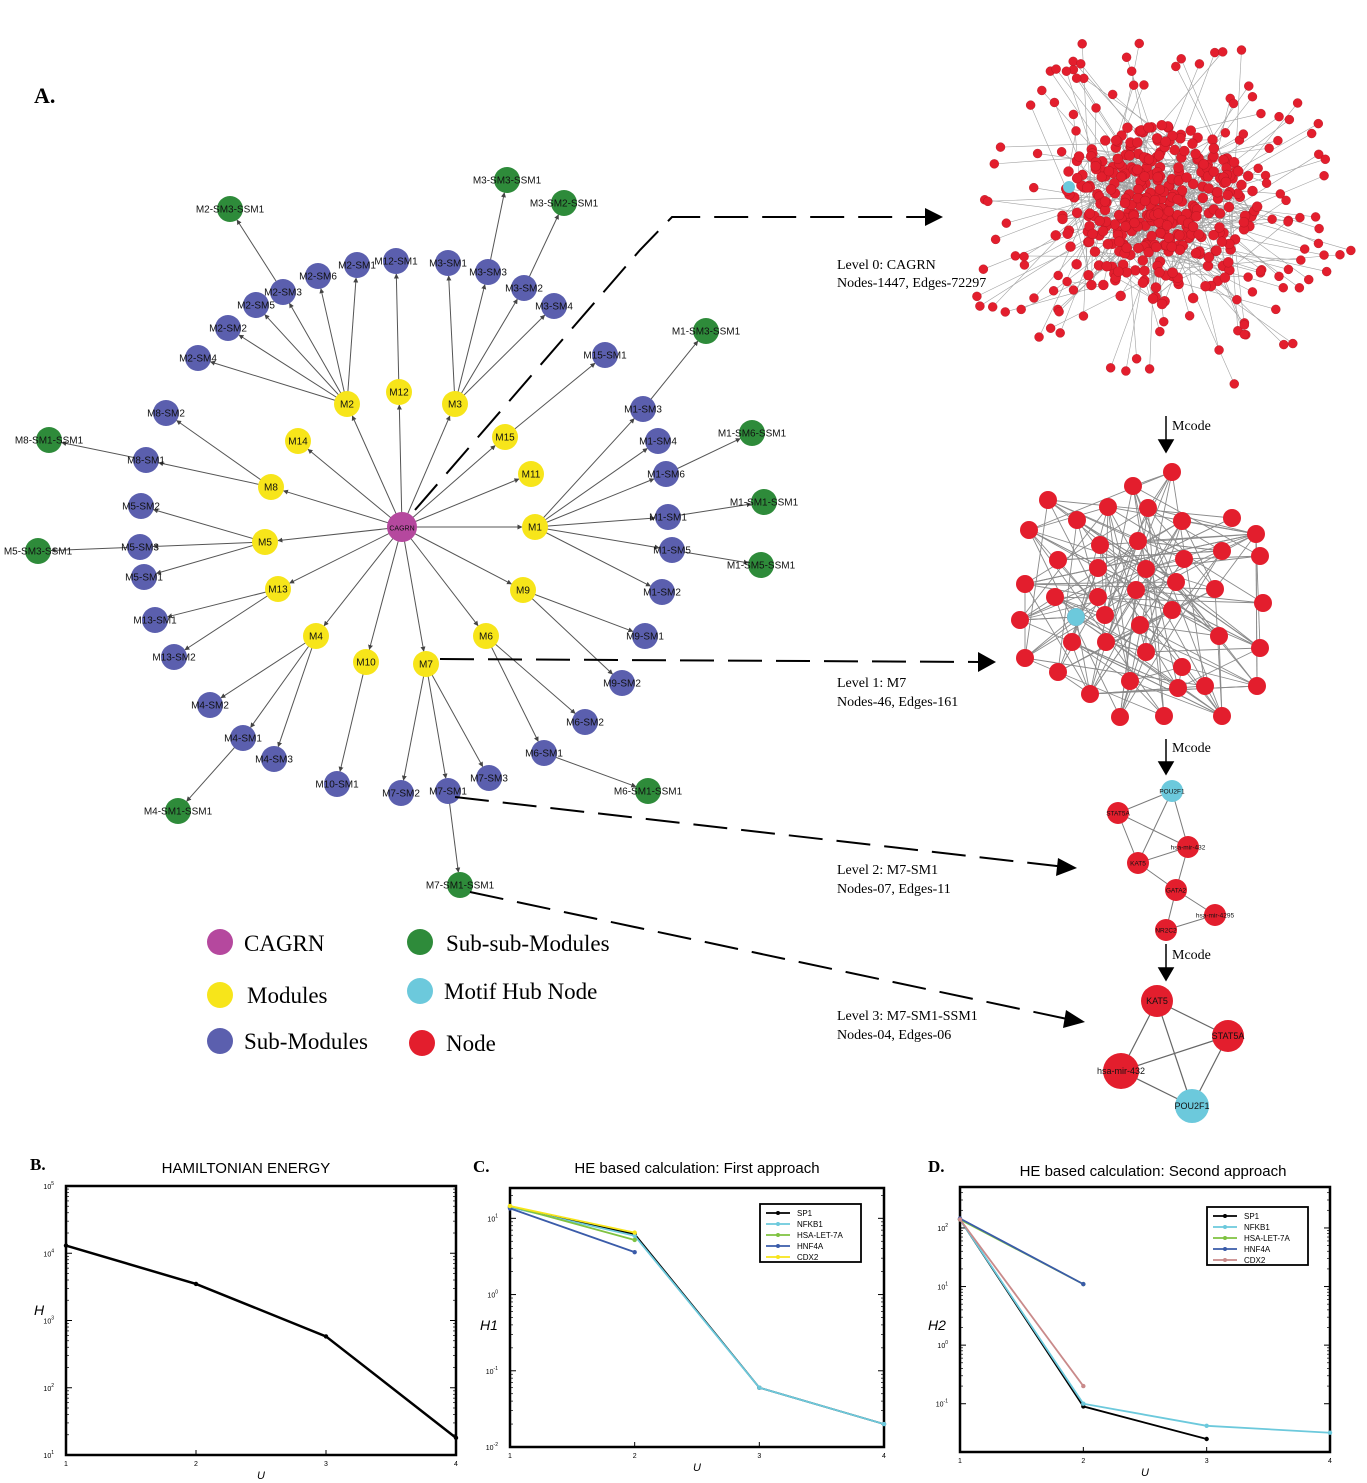 This screenshot has width=1367, height=1483. I want to click on svg-text: M10-SM1, so click(337, 785).